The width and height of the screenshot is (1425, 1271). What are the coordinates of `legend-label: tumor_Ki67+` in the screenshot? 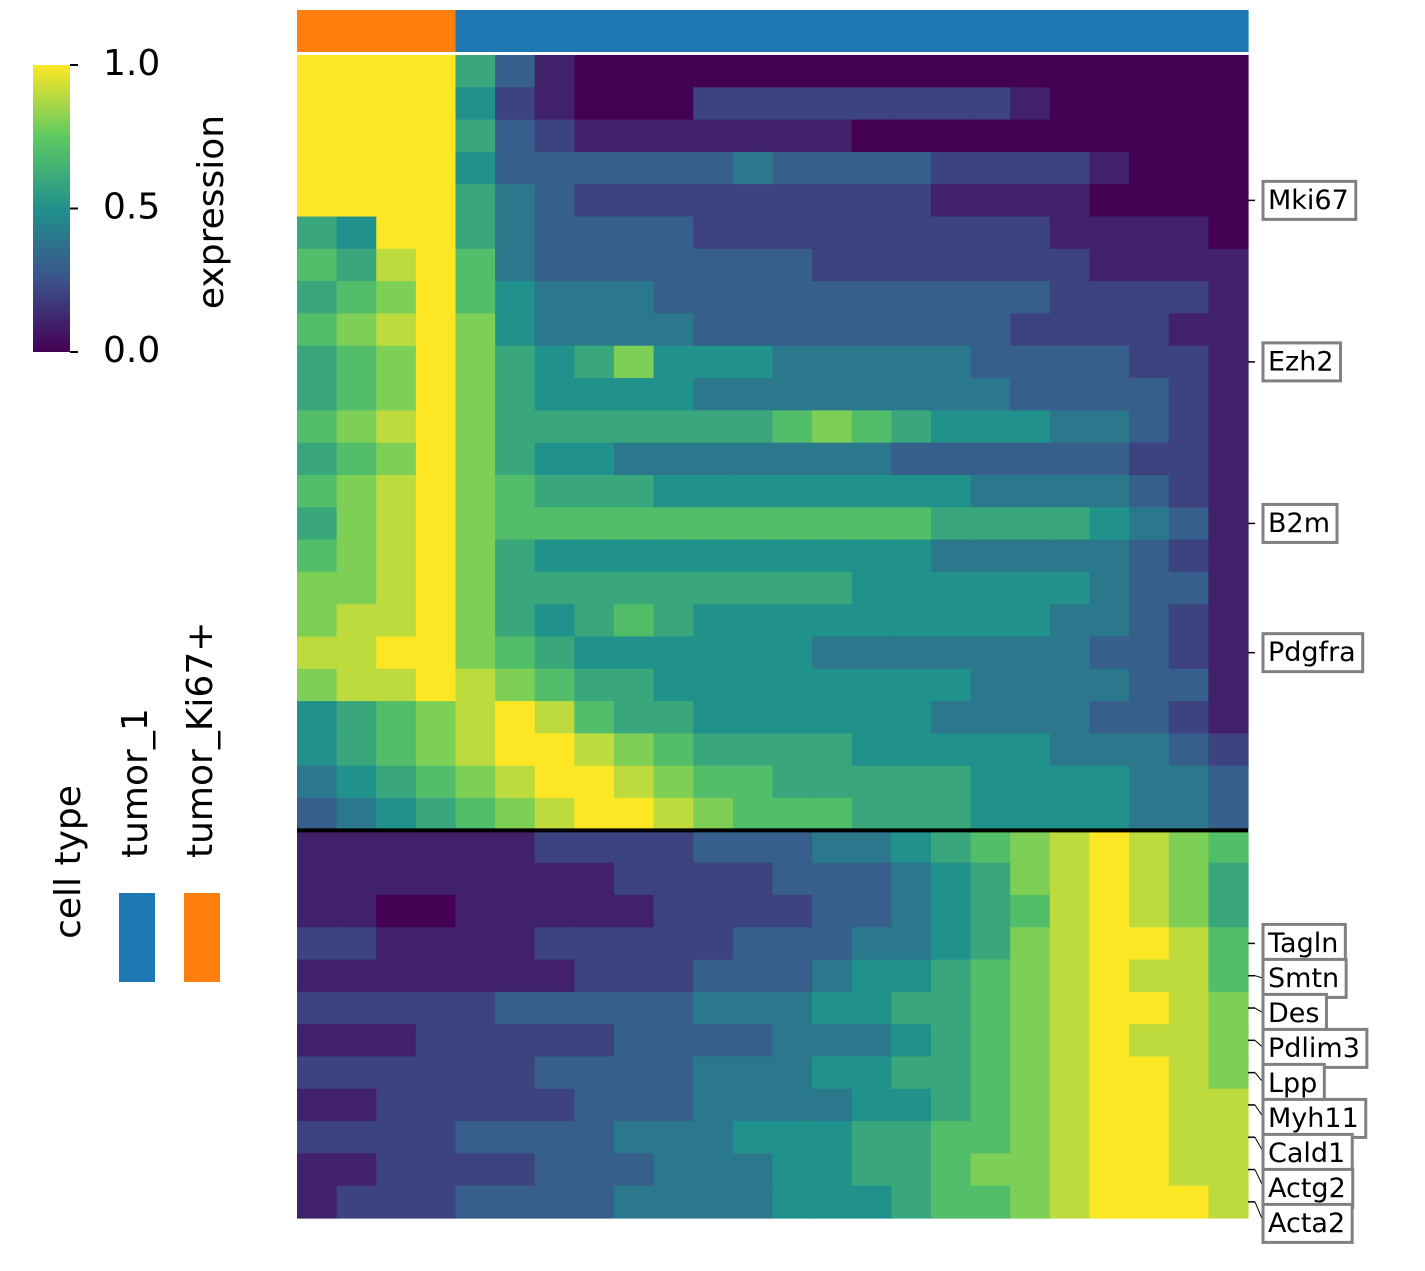 It's located at (200, 740).